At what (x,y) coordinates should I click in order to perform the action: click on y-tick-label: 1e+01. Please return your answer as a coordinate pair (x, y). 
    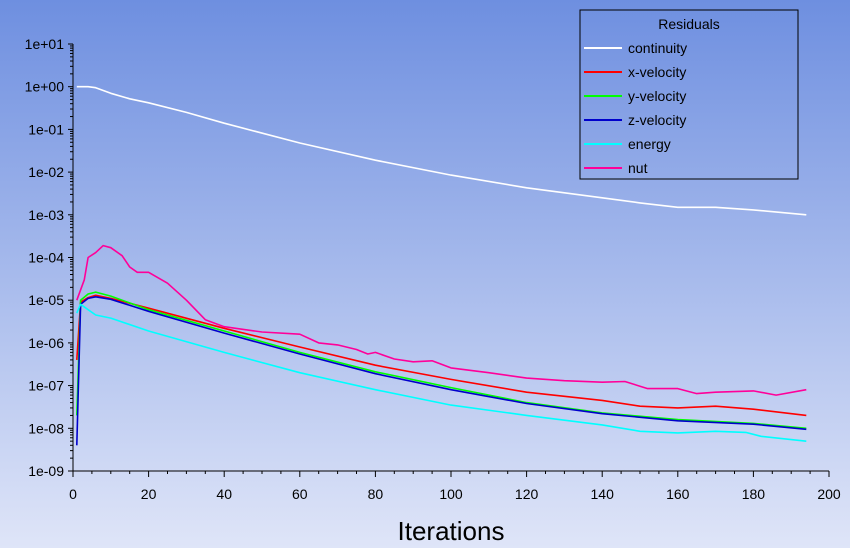
    Looking at the image, I should click on (45, 44).